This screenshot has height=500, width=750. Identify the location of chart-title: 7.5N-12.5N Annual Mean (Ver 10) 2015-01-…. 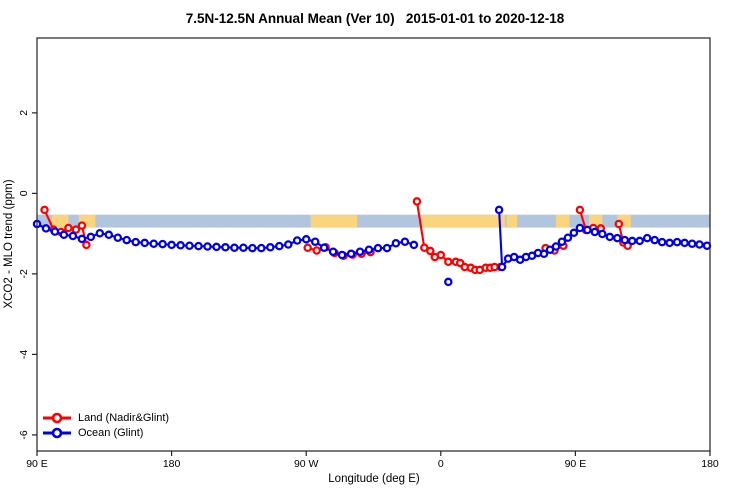
(375, 18).